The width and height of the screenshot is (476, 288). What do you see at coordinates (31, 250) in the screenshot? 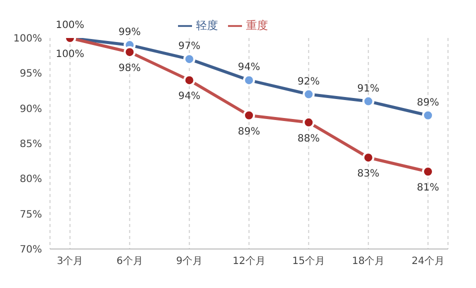
I see `y-tick-label: 70%` at bounding box center [31, 250].